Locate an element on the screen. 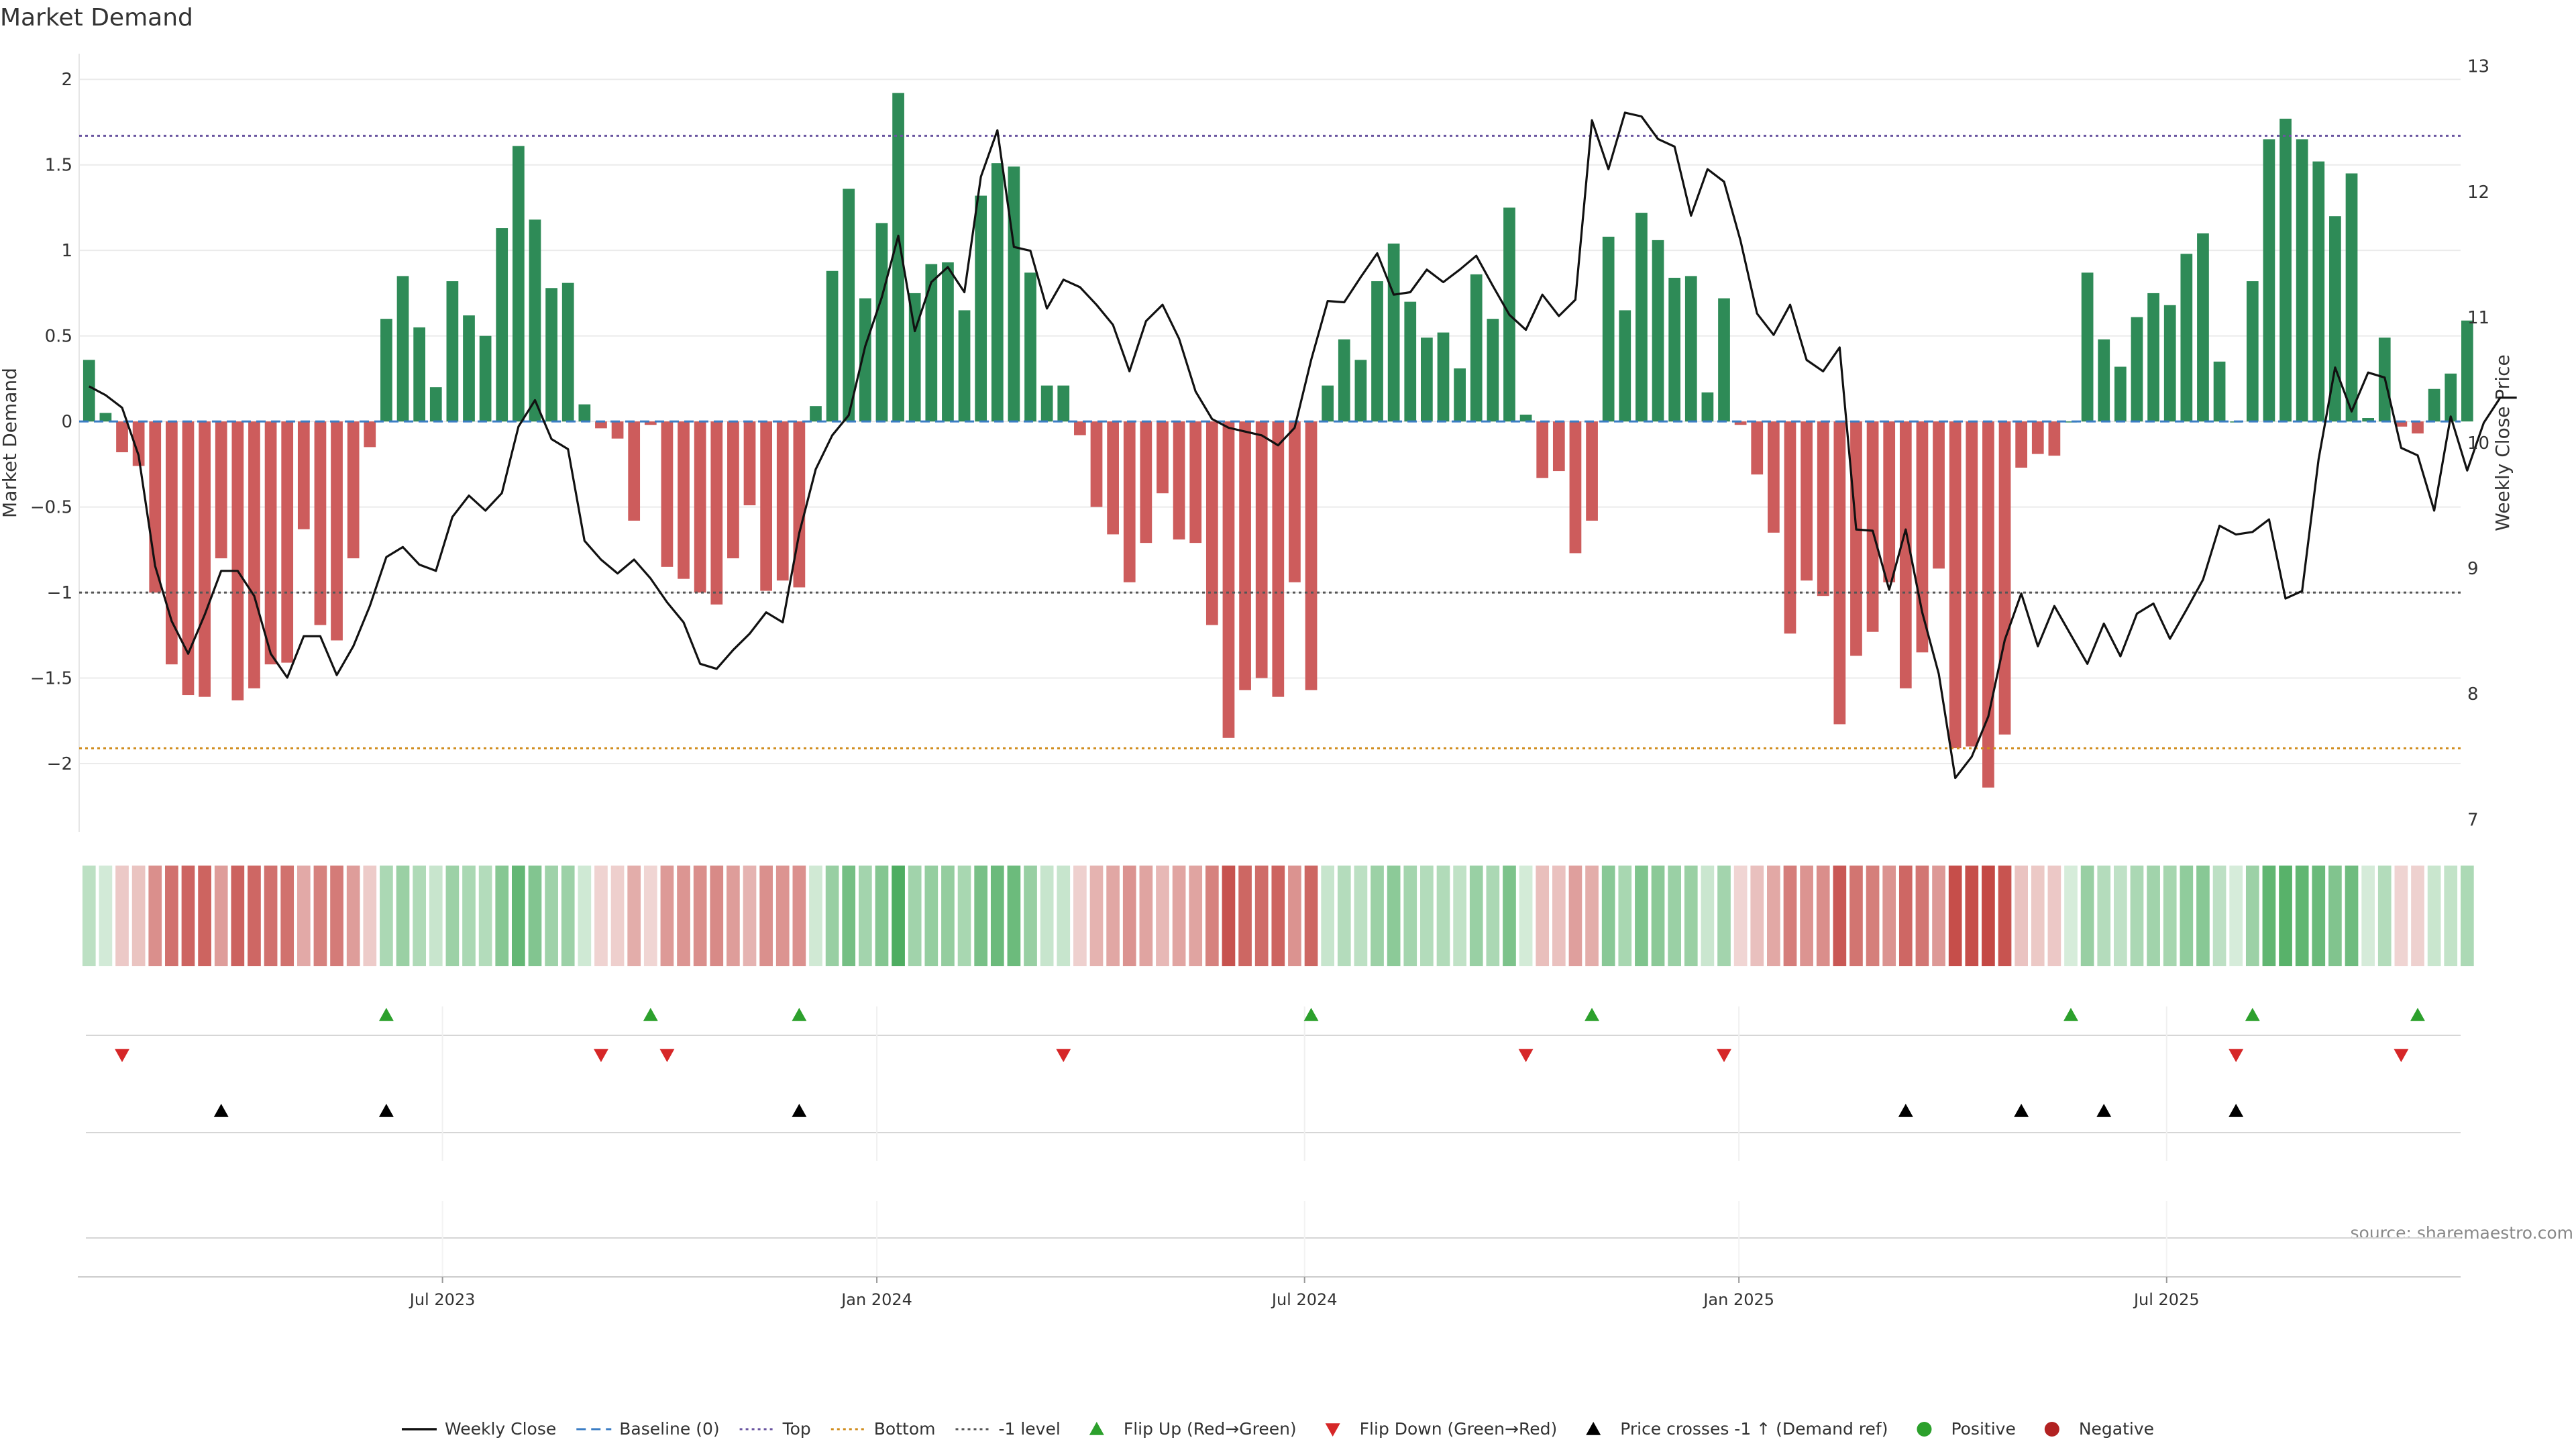 Image resolution: width=2576 pixels, height=1452 pixels. source-note: source: sharemaestro.com is located at coordinates (2462, 1233).